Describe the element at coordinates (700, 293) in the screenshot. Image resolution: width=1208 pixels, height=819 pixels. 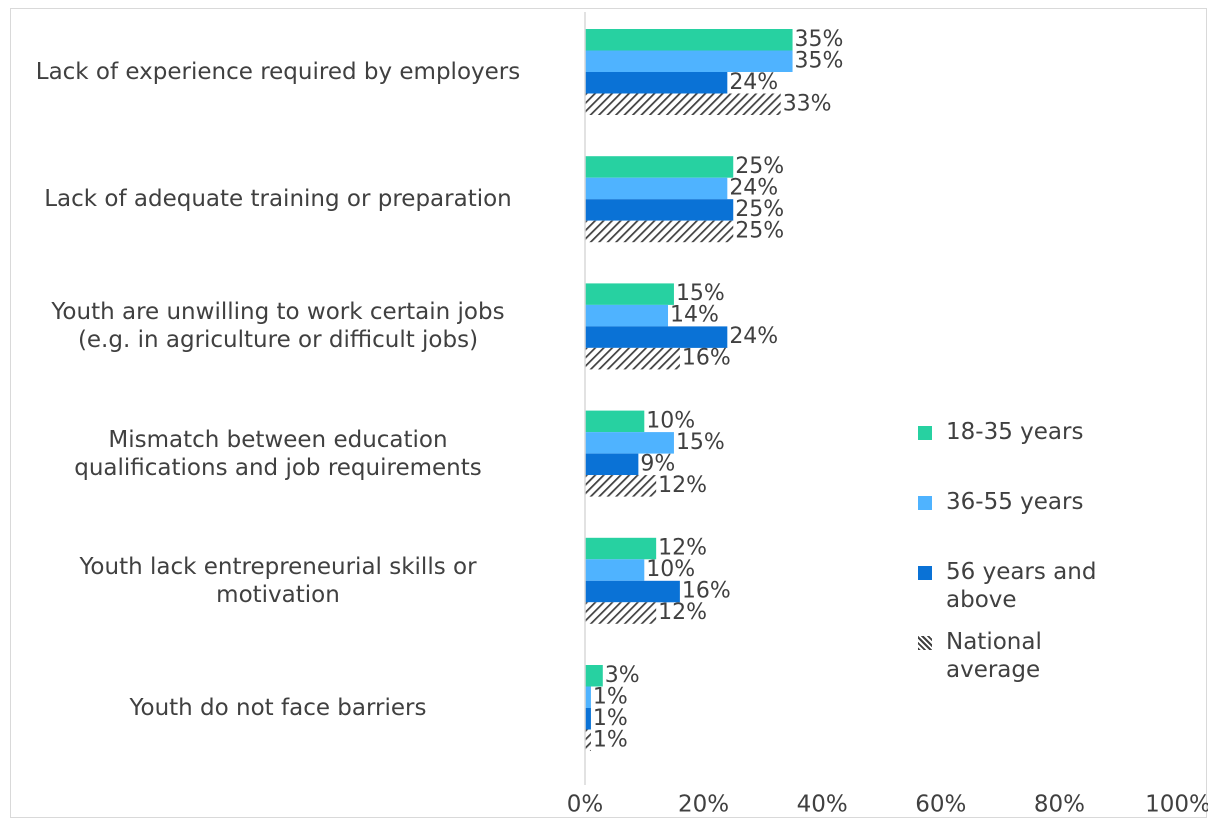
I see `value-label-18-35-years-3: 15%` at that location.